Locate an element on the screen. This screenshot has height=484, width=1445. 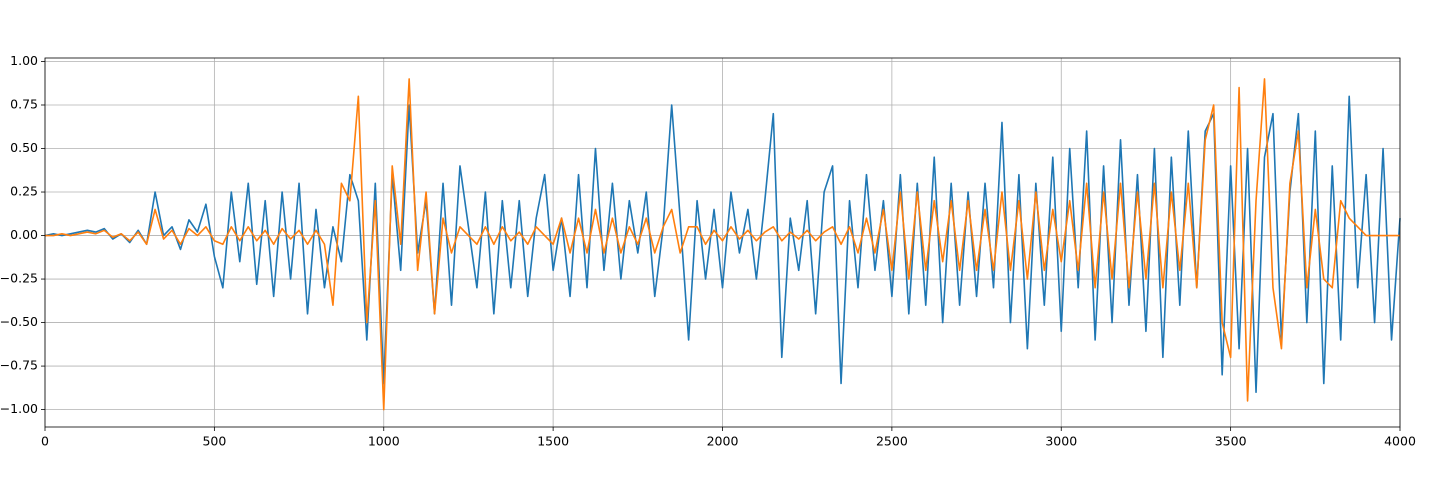
y-tick-label: −0.25 is located at coordinates (19, 278).